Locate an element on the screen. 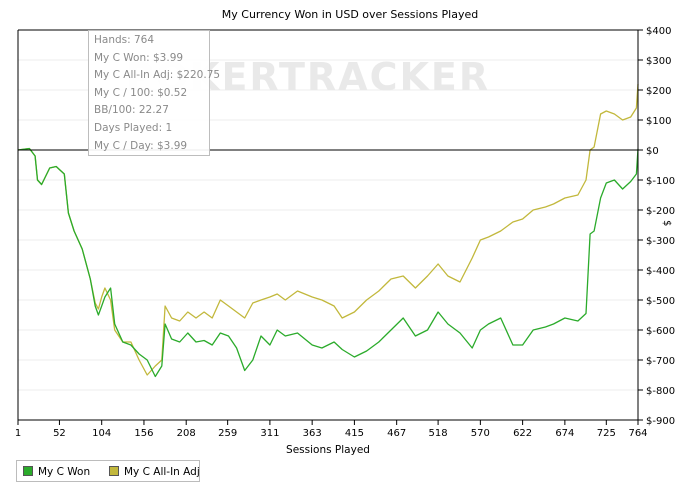 Image resolution: width=700 pixels, height=488 pixels. x-tick-label-5: 259 is located at coordinates (227, 433).